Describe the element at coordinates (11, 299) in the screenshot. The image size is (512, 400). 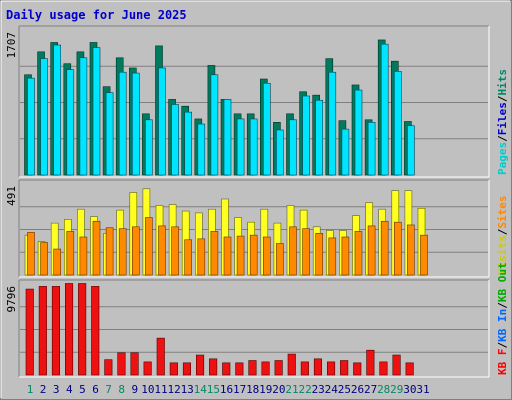
I see `y-max-label: 9796` at that location.